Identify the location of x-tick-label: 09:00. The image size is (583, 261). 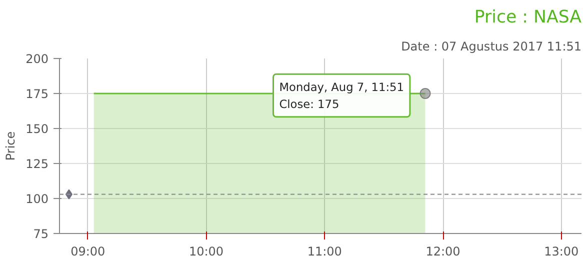
(88, 251).